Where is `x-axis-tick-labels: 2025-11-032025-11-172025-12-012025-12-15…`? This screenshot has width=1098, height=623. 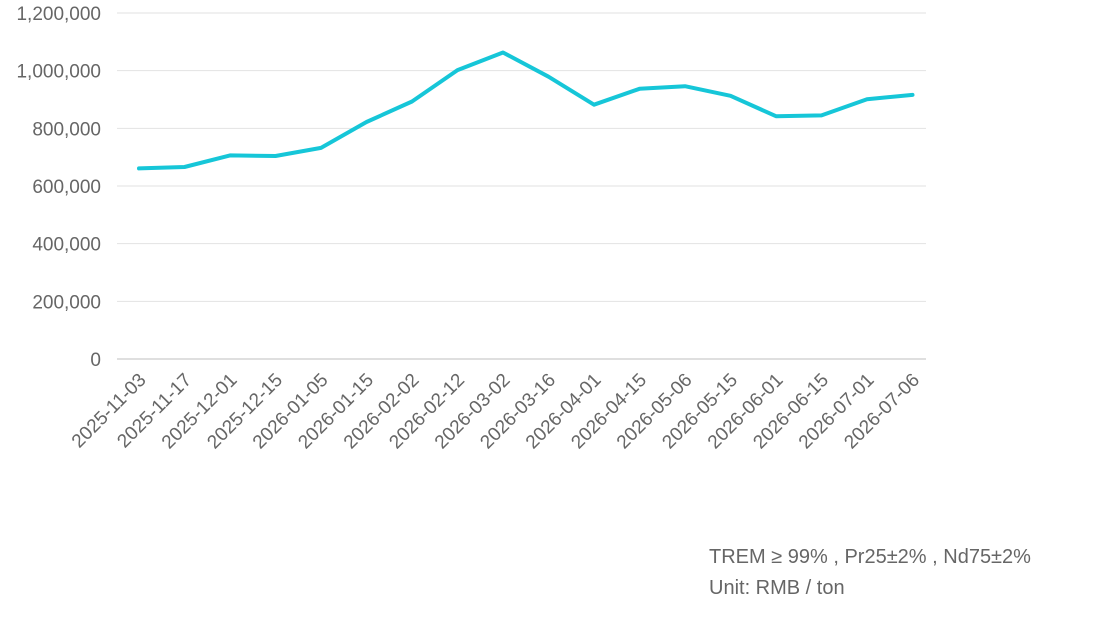
x-axis-tick-labels: 2025-11-032025-11-172025-12-012025-12-15… is located at coordinates (496, 412).